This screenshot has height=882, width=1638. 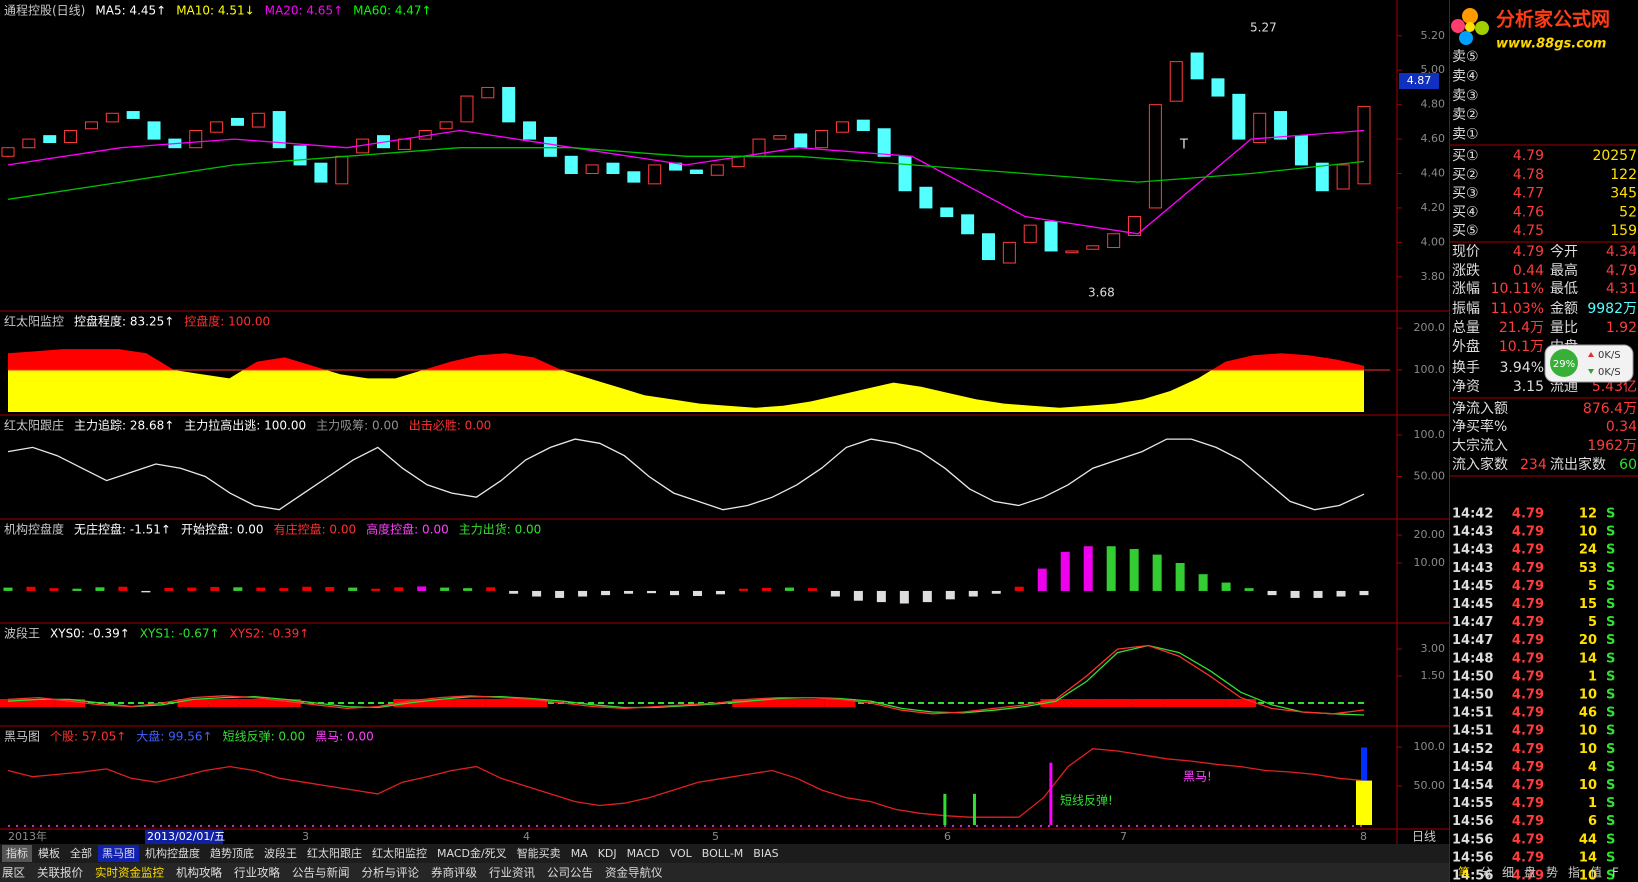 I want to click on link: 资金导航仪, so click(x=634, y=873).